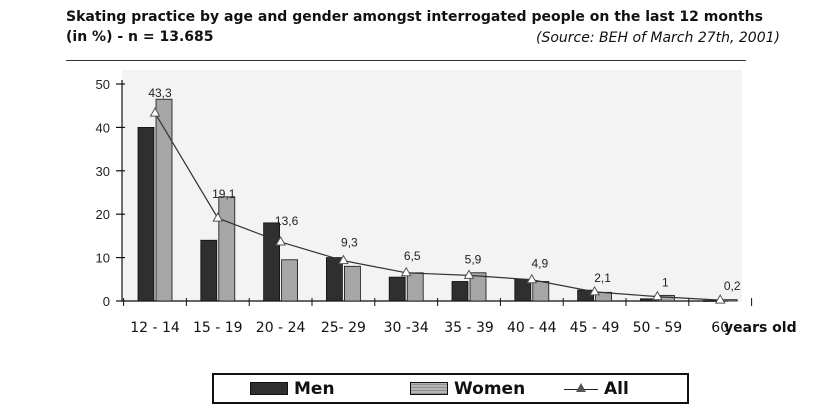 Image resolution: width=830 pixels, height=409 pixels. Describe the element at coordinates (760, 328) in the screenshot. I see `x-axis-label: years old` at that location.